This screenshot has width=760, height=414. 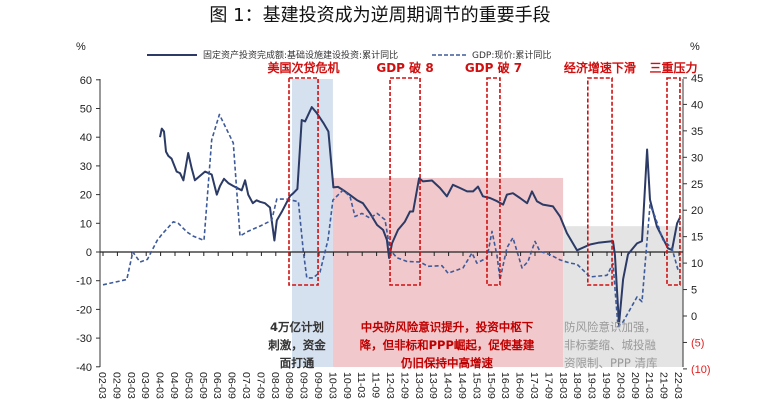 What do you see at coordinates (511, 55) in the screenshot?
I see `legend-label-gdp: GDP:现价:累计同比` at bounding box center [511, 55].